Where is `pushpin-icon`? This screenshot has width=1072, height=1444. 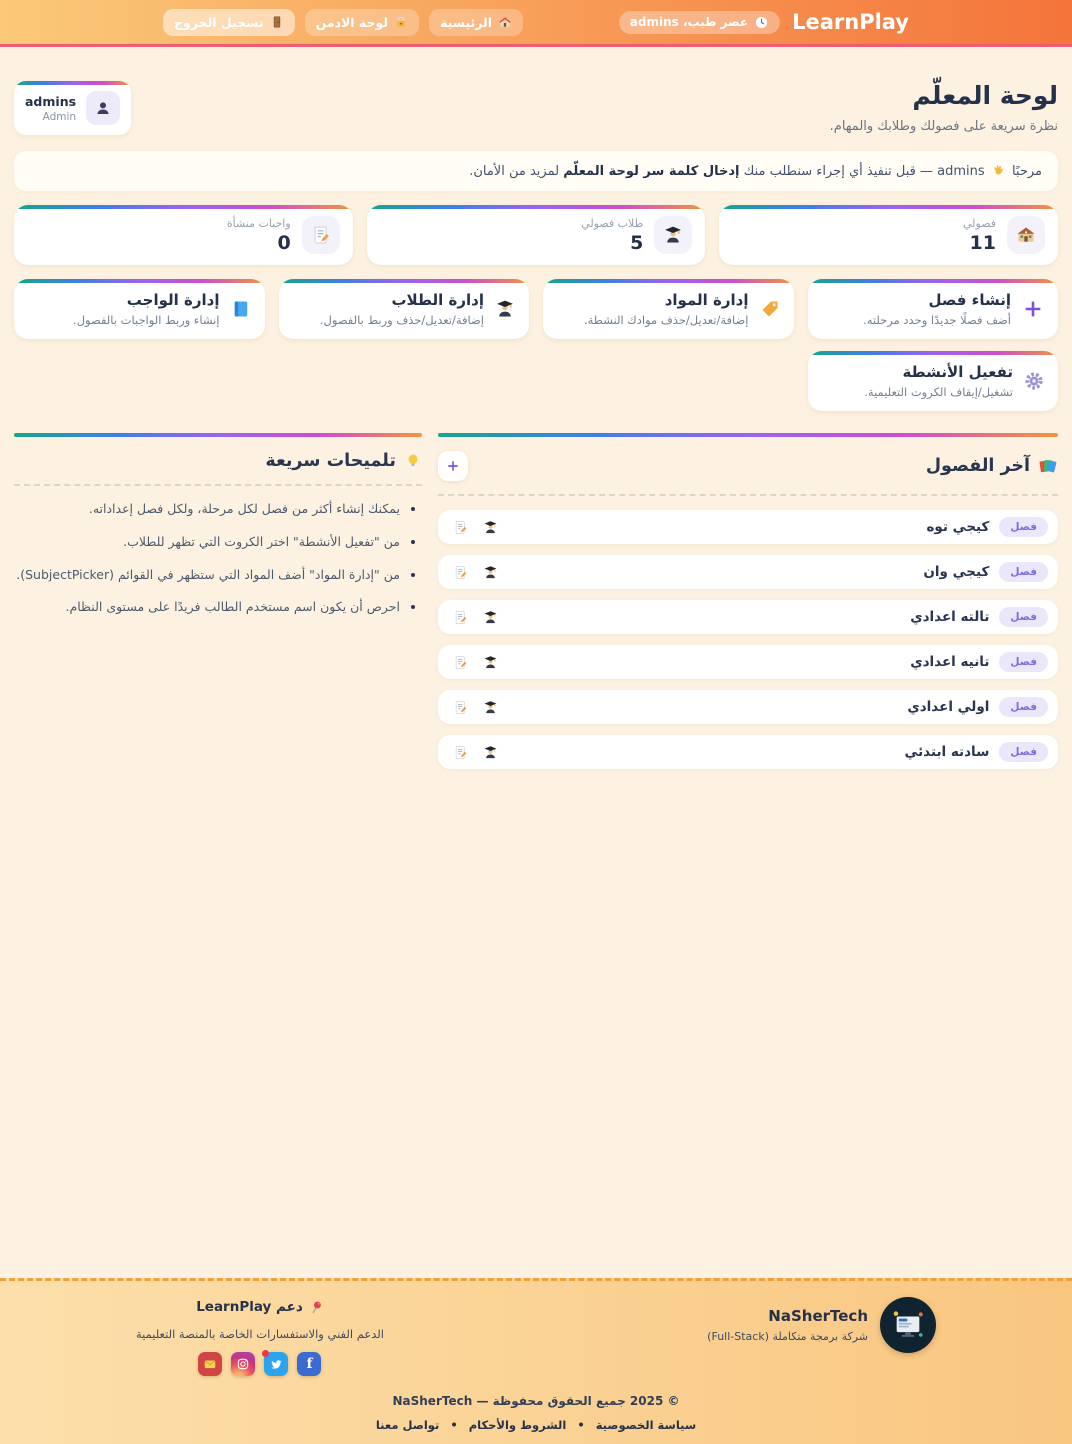
pushpin-icon is located at coordinates (316, 1307).